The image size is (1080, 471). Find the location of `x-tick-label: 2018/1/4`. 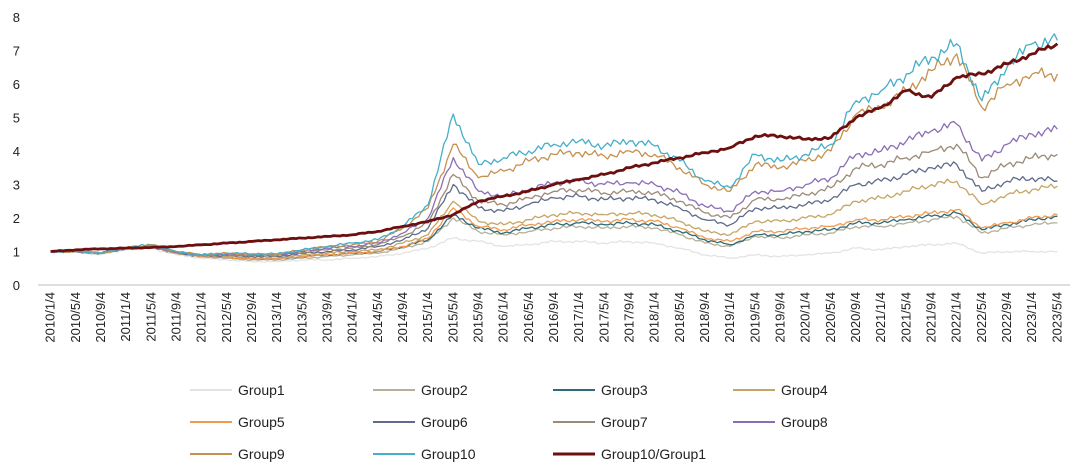

x-tick-label: 2018/1/4 is located at coordinates (654, 317).